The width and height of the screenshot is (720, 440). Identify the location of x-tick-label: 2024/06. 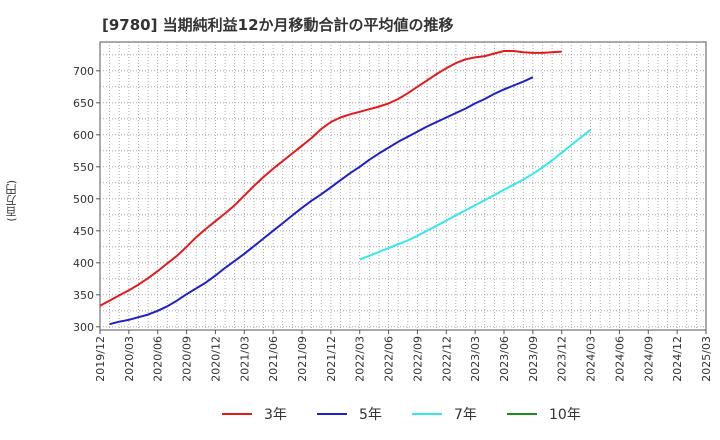
(619, 359).